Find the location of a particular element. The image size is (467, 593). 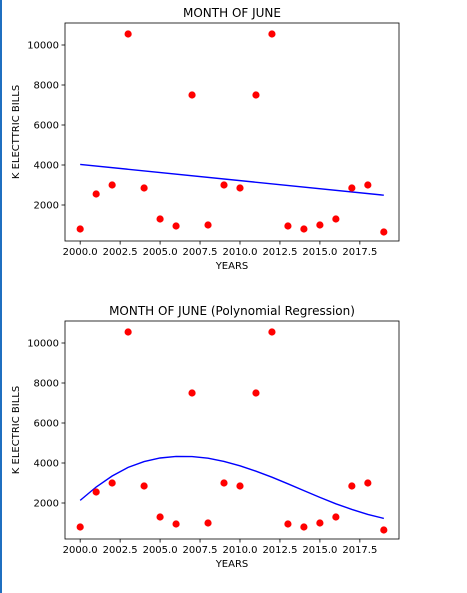

chart2-y-tick-label: 10000 is located at coordinates (43, 344).